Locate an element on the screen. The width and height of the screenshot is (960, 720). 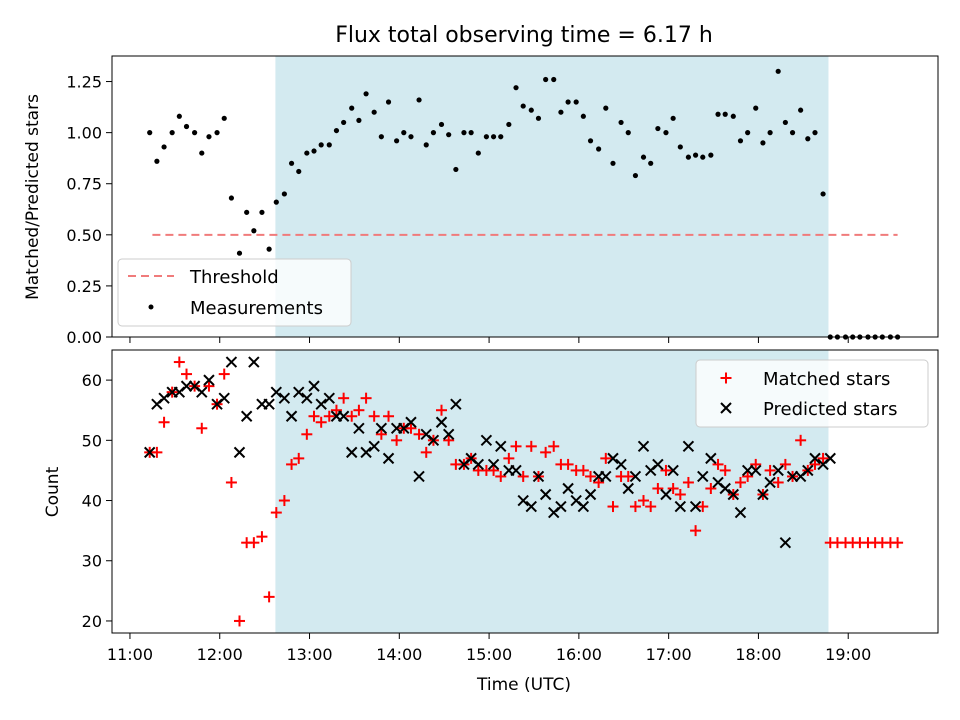
y-tick-label: 20 is located at coordinates (92, 621).